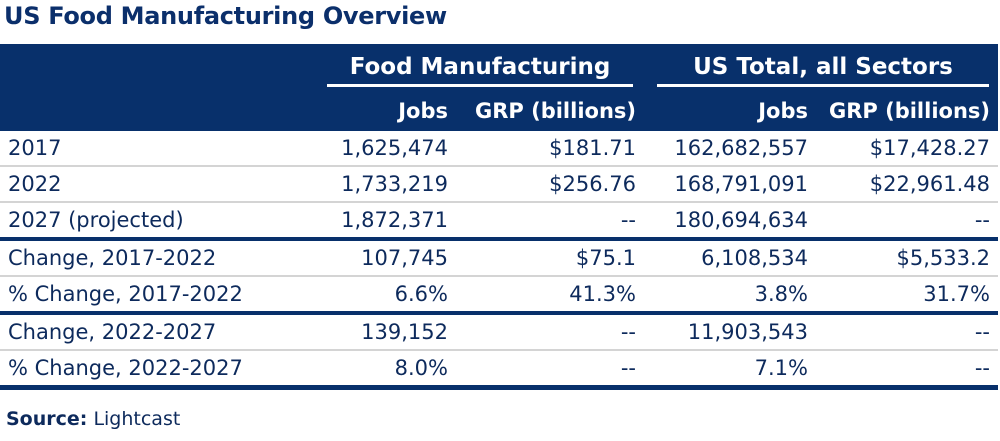 This screenshot has width=1000, height=441. I want to click on row-label: 2017, so click(163, 149).